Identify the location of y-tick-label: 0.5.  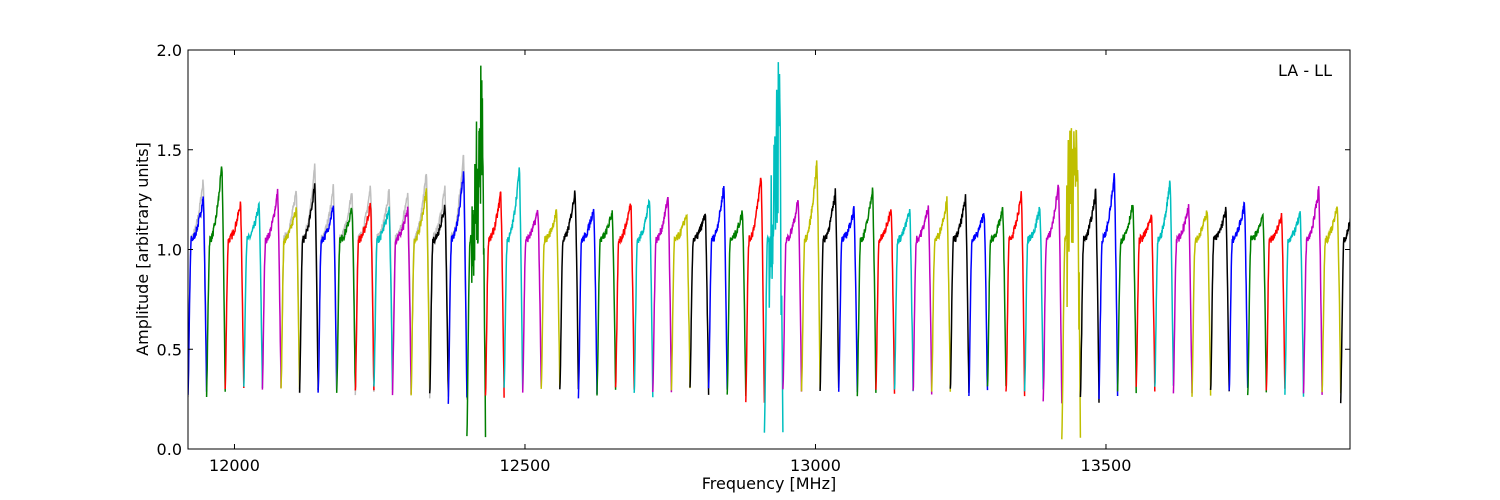
(169, 349).